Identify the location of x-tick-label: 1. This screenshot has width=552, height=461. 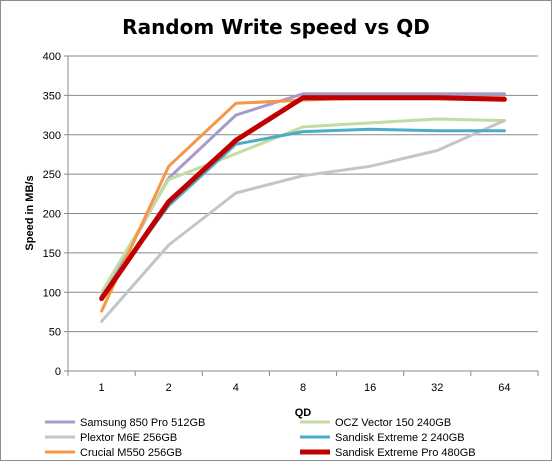
(102, 388).